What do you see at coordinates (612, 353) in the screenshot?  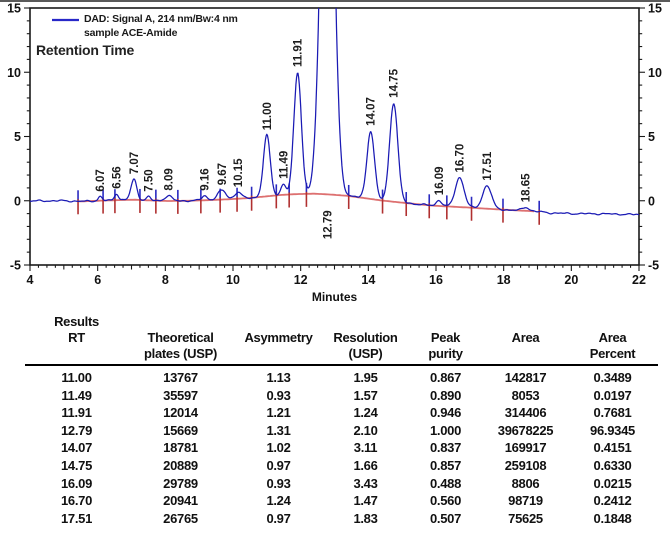 I see `table-header-line: Percent` at bounding box center [612, 353].